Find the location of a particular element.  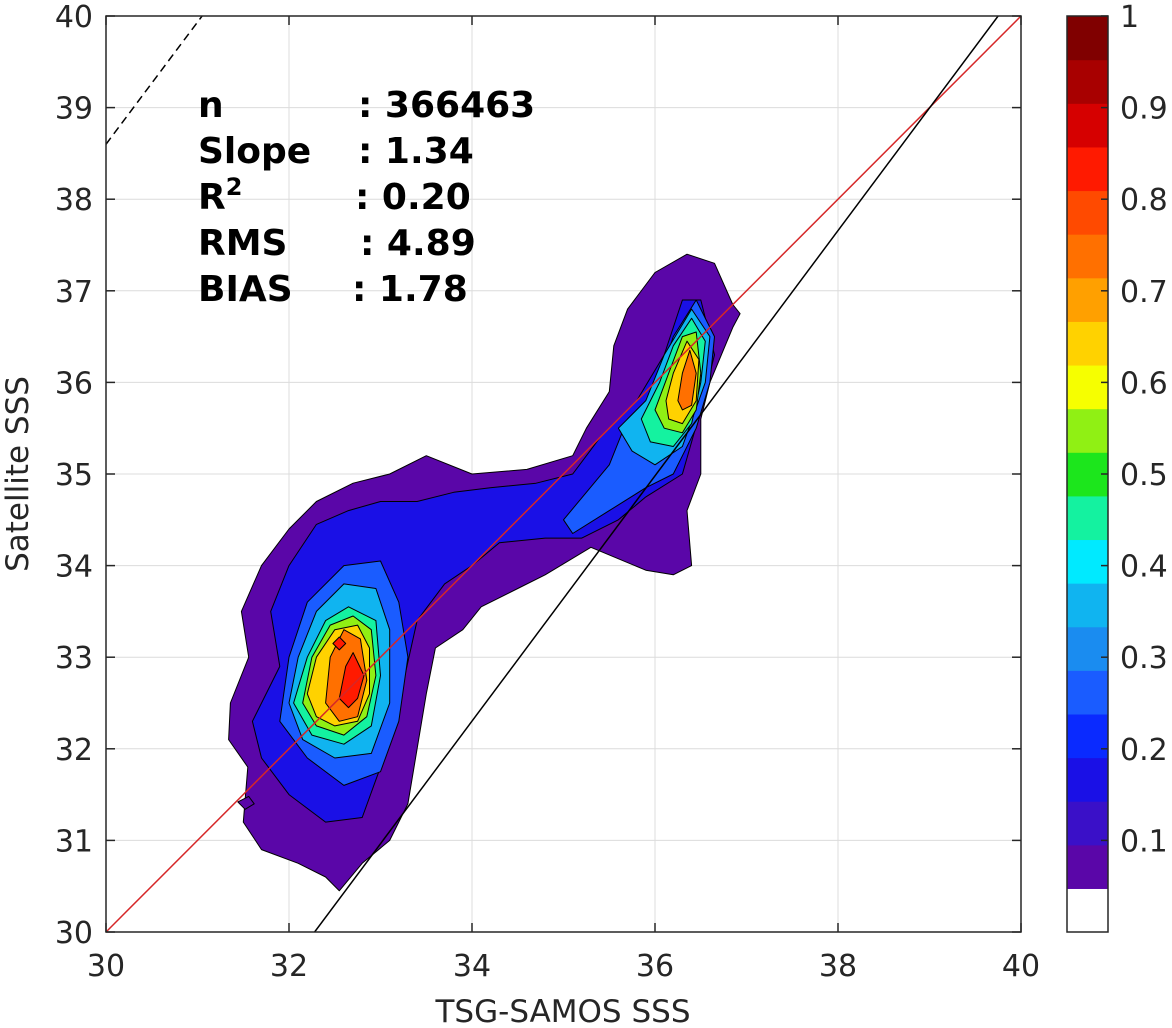

colorbar-tick-label: 0.5 is located at coordinates (1144, 475).